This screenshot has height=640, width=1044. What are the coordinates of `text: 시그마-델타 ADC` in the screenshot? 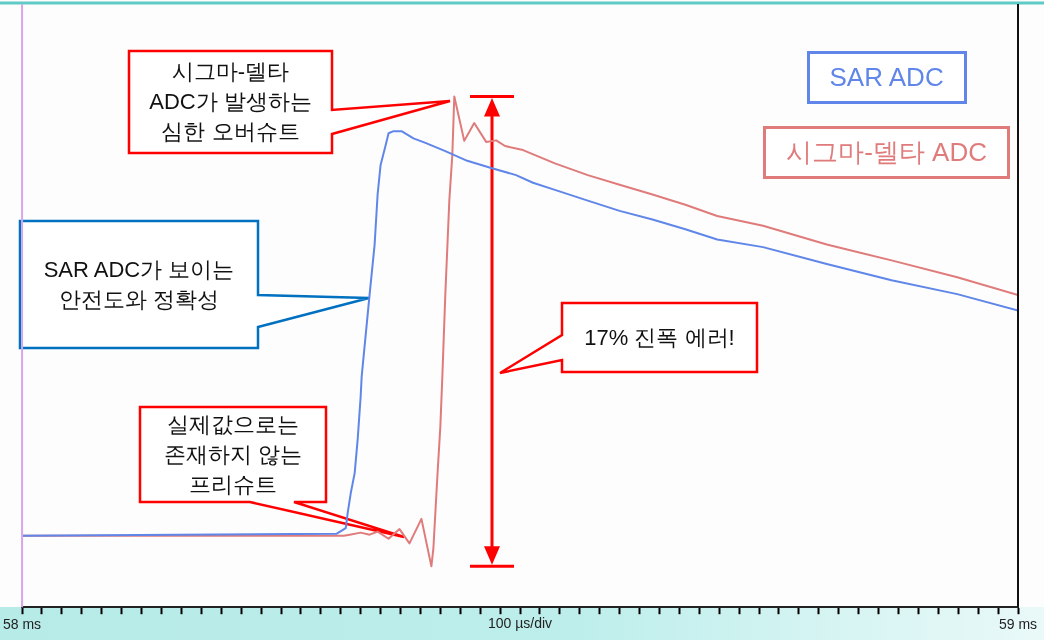 It's located at (886, 152).